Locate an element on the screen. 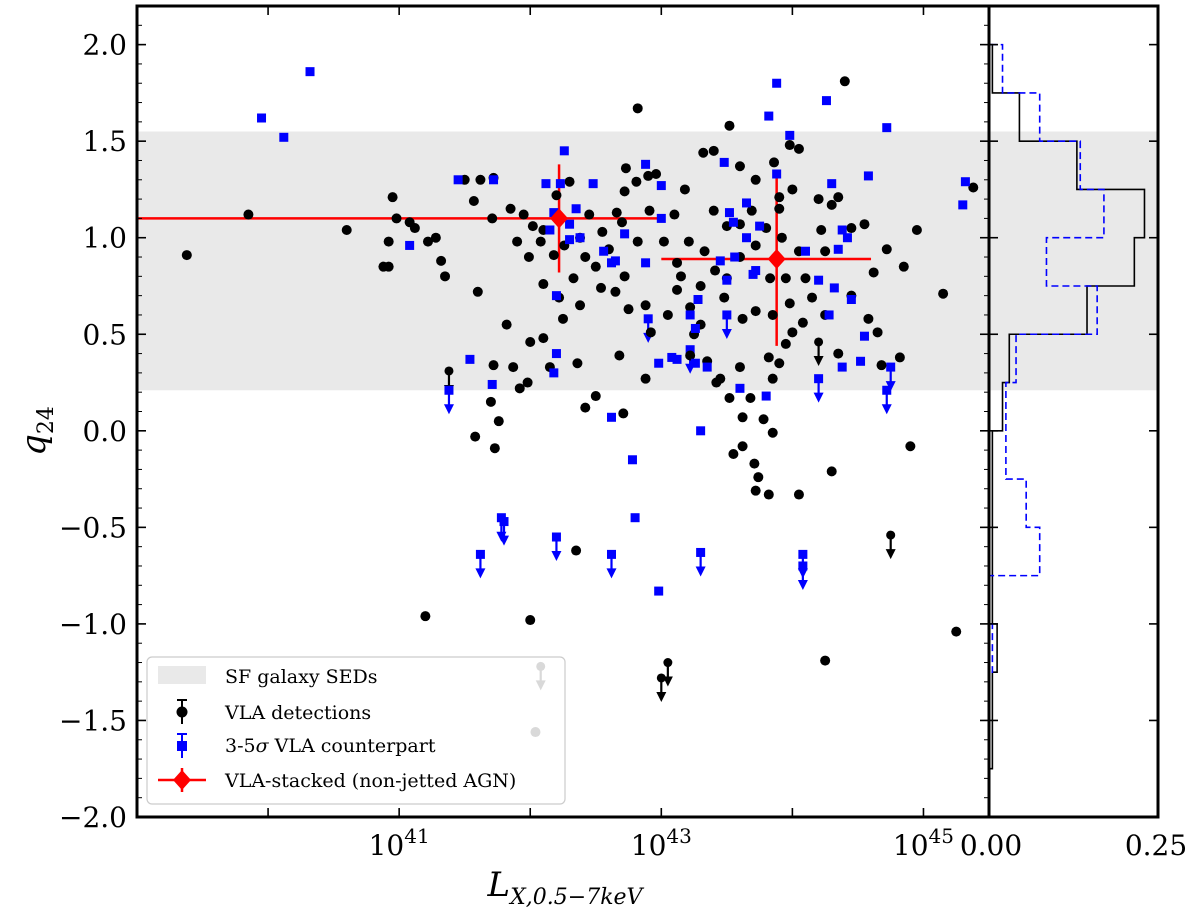 The image size is (1200, 909). y-tick-label: −2.0 is located at coordinates (93, 817).